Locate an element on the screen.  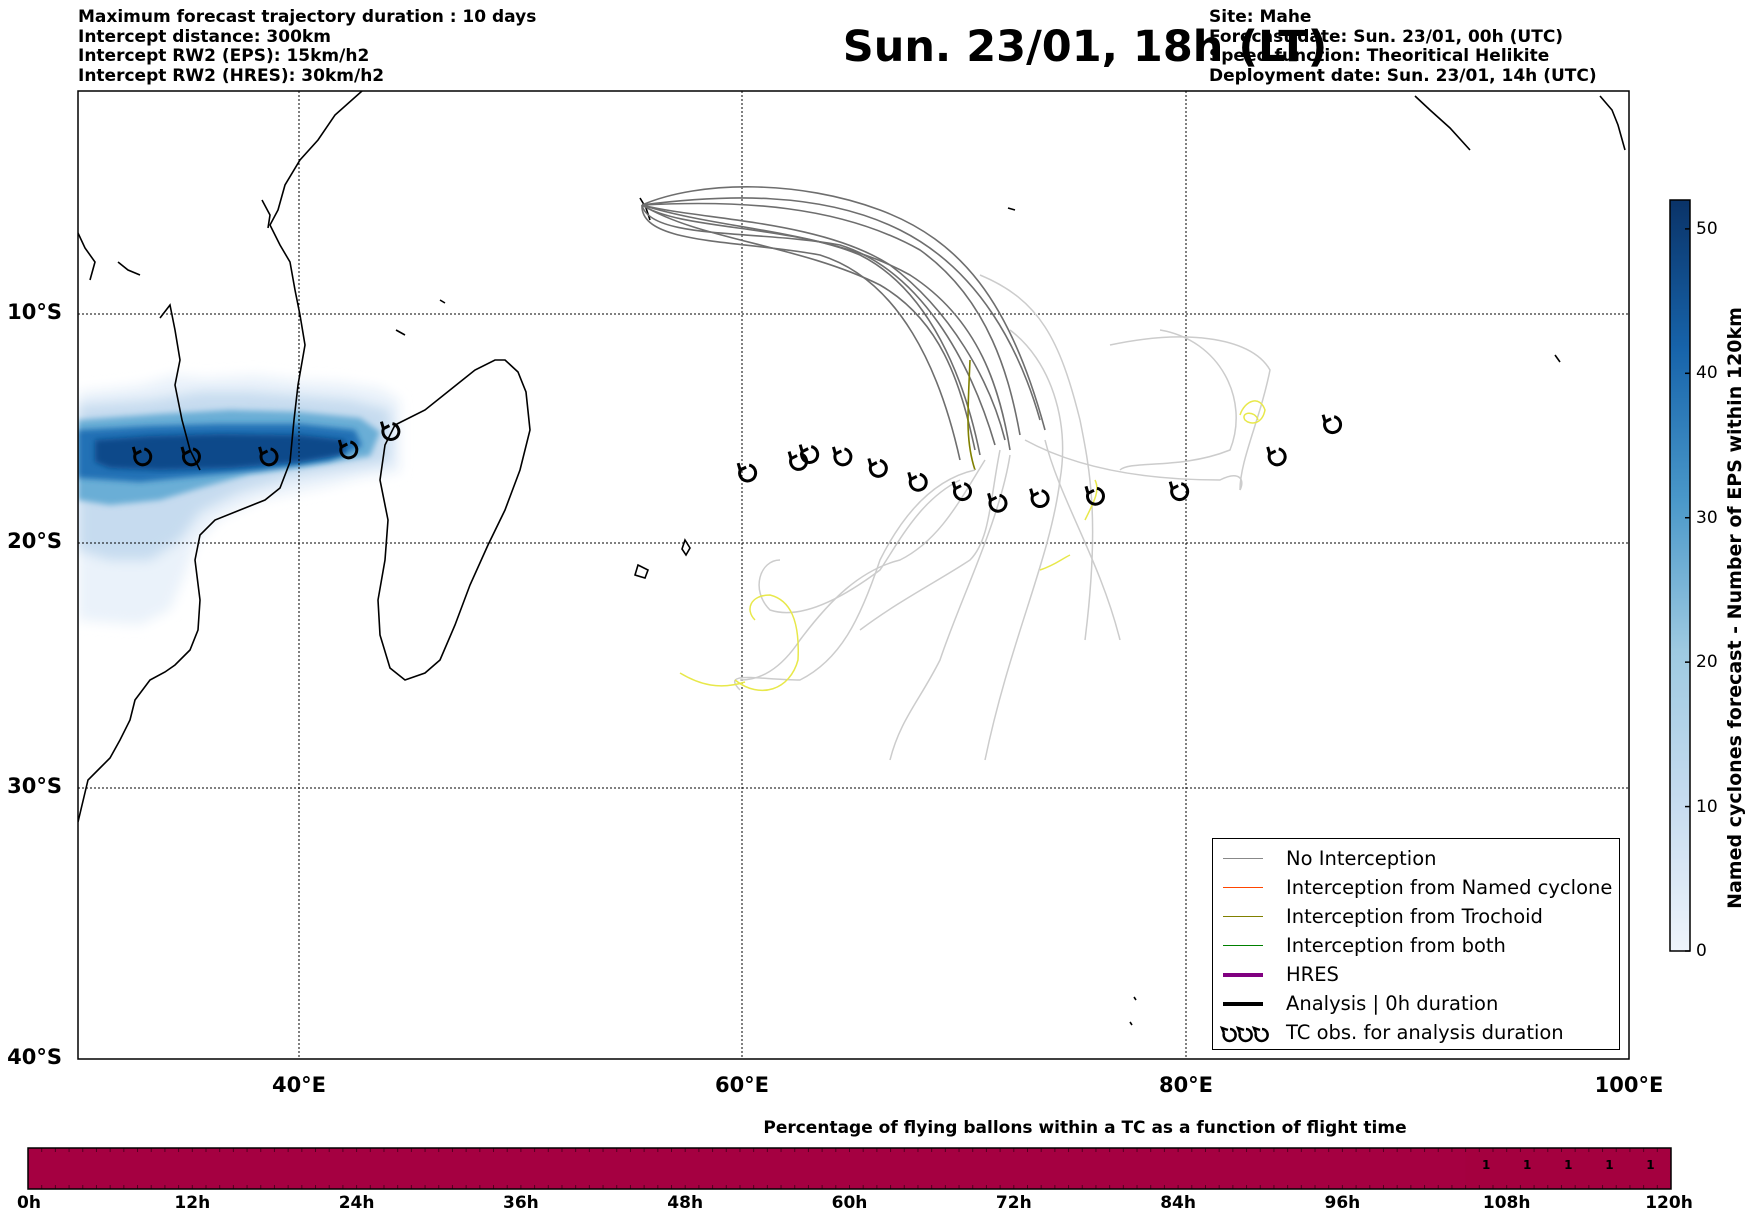
trajectories-no-interception-late is located at coordinates (1002, 517).